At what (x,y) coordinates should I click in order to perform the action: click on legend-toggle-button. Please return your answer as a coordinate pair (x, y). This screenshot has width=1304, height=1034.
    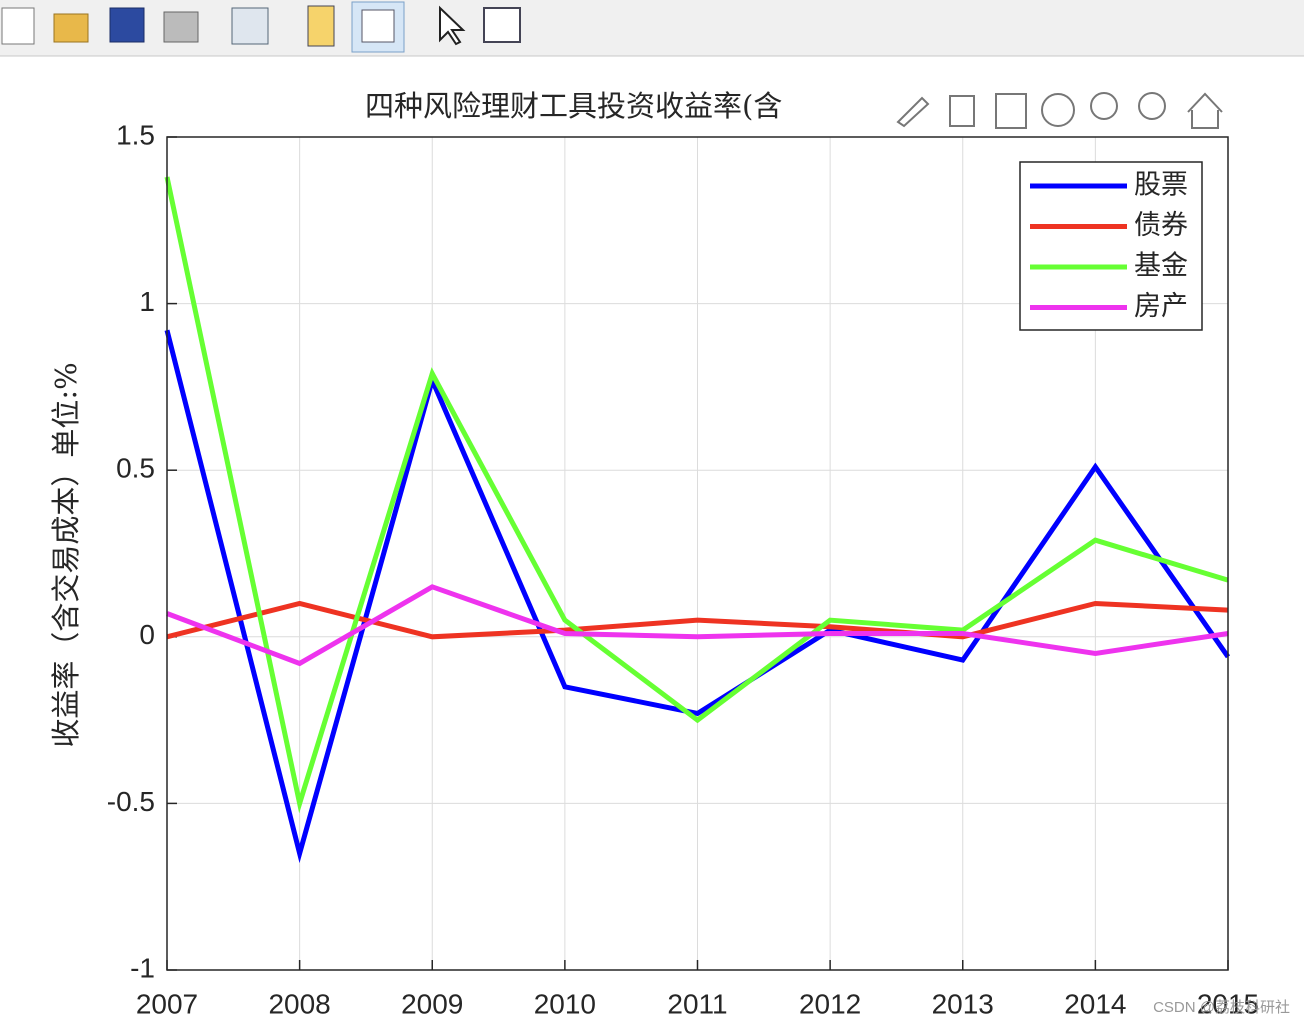
    Looking at the image, I should click on (1011, 111).